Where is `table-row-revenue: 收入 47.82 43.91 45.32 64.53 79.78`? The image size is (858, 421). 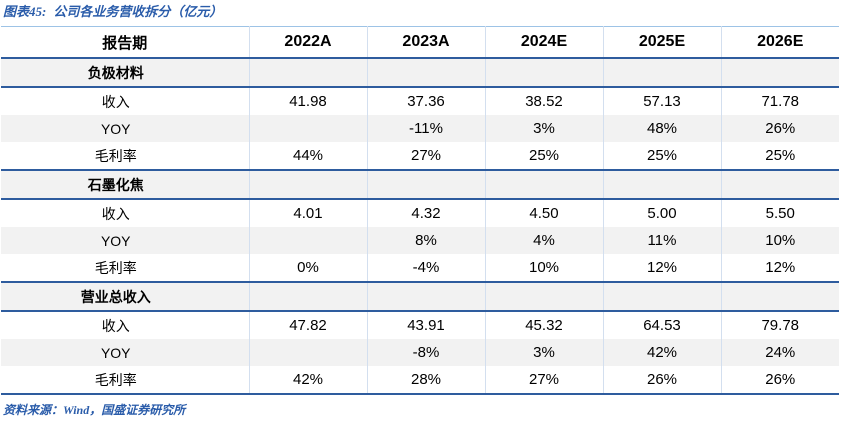 table-row-revenue: 收入 47.82 43.91 45.32 64.53 79.78 is located at coordinates (420, 325).